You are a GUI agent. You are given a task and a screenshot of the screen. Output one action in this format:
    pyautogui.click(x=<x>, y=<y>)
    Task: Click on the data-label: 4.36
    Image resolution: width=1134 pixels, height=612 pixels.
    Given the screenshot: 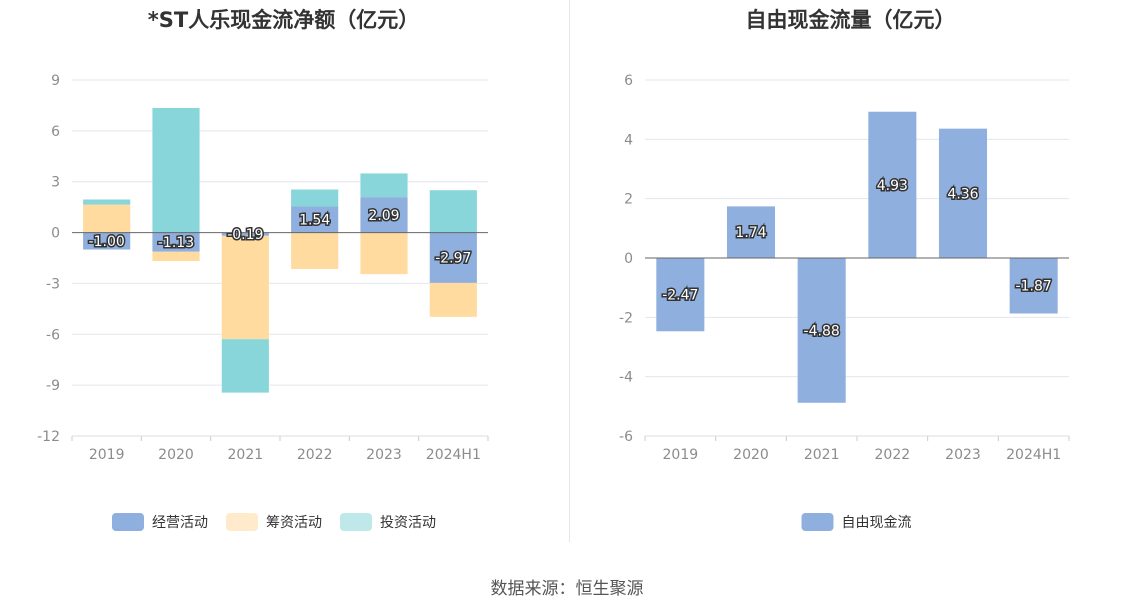 What is the action you would take?
    pyautogui.click(x=962, y=194)
    